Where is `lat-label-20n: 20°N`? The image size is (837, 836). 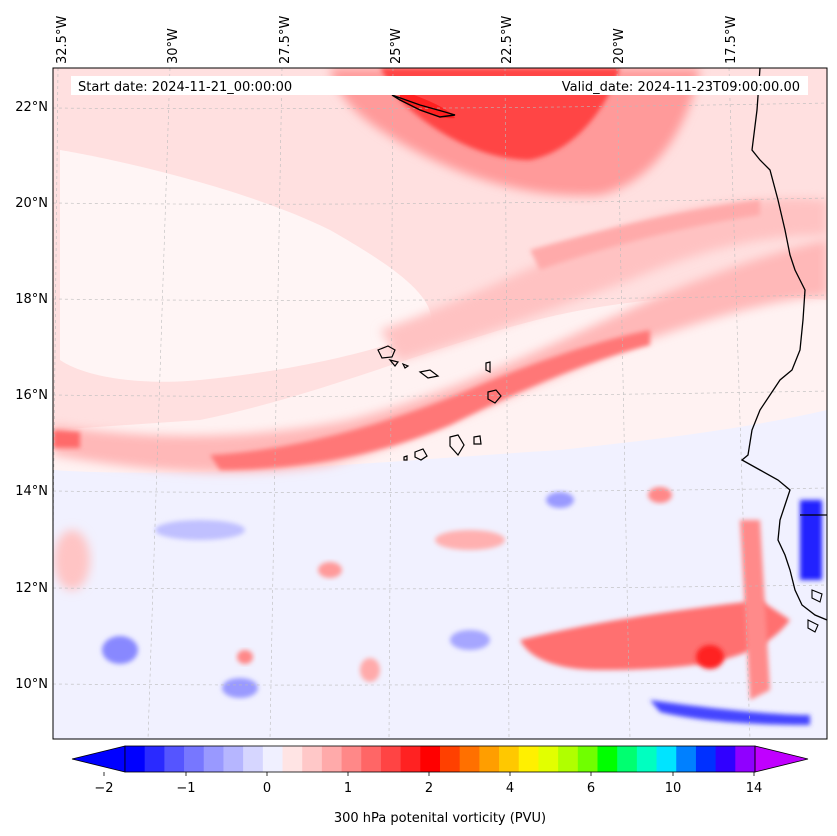 lat-label-20n: 20°N is located at coordinates (31, 203).